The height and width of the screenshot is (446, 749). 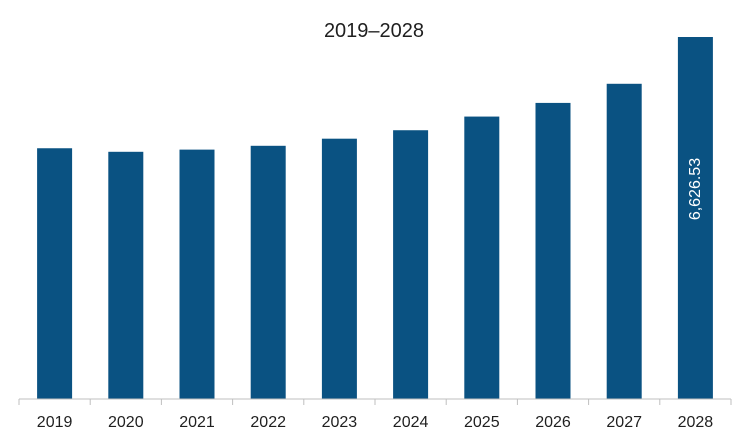 I want to click on bar-2028, so click(x=695, y=218).